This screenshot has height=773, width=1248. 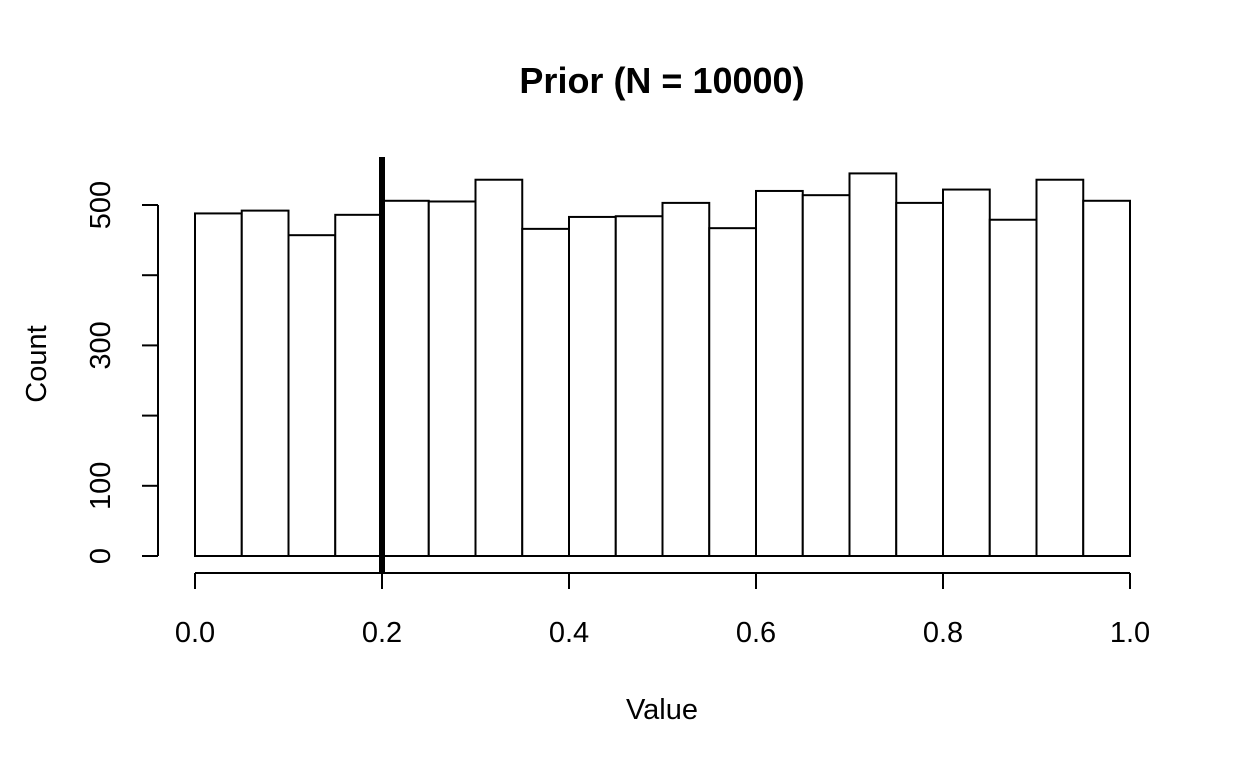 I want to click on y-tick-label: 0, so click(x=101, y=556).